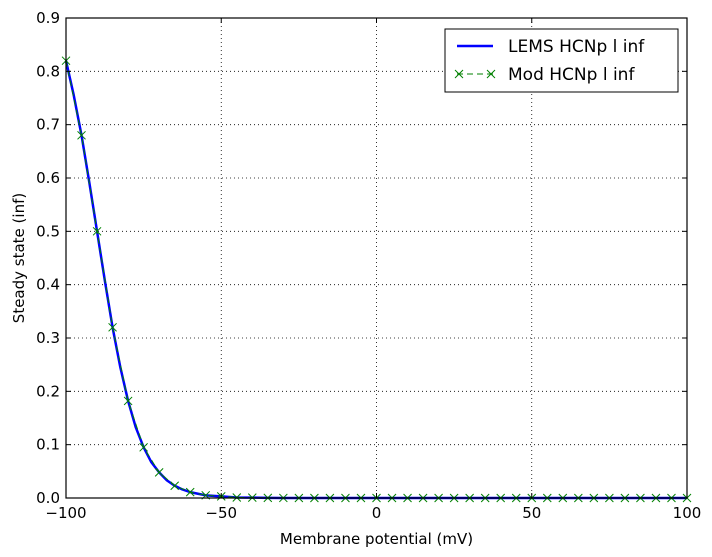 This screenshot has width=712, height=557. Describe the element at coordinates (475, 74) in the screenshot. I see `legend-markers-mod` at that location.